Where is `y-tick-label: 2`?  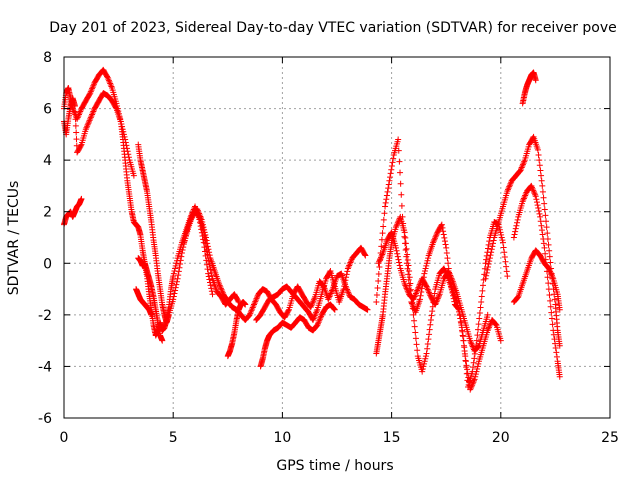 y-tick-label: 2 is located at coordinates (47, 213).